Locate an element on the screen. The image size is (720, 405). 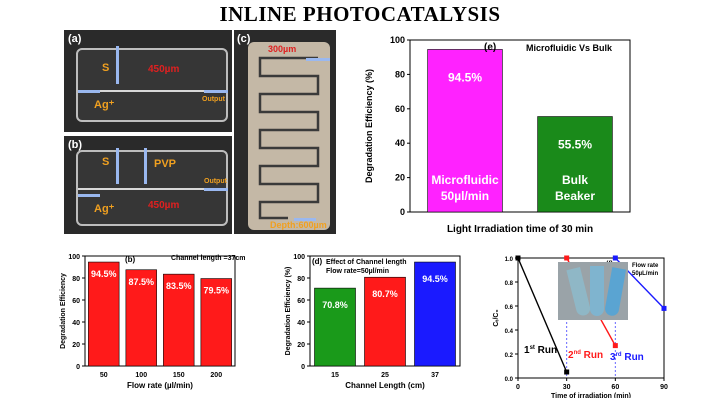
bar-value-label: 70.8% is located at coordinates (335, 305).